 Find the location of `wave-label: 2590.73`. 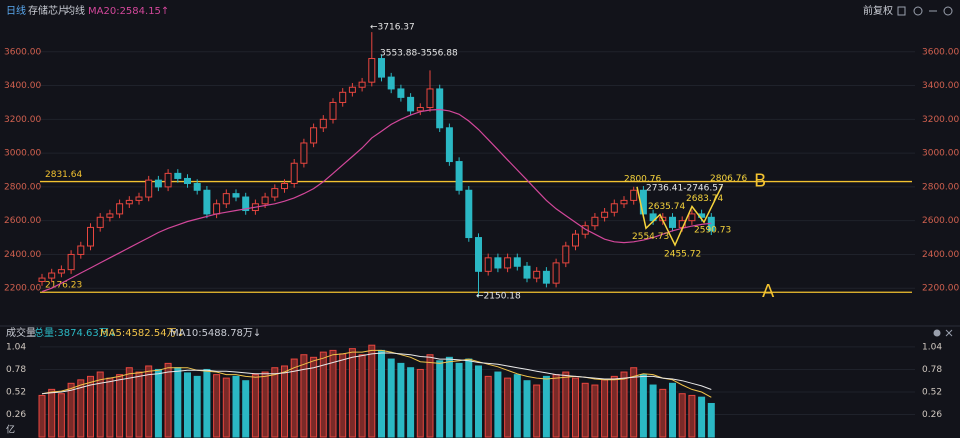

wave-label: 2590.73 is located at coordinates (712, 231).